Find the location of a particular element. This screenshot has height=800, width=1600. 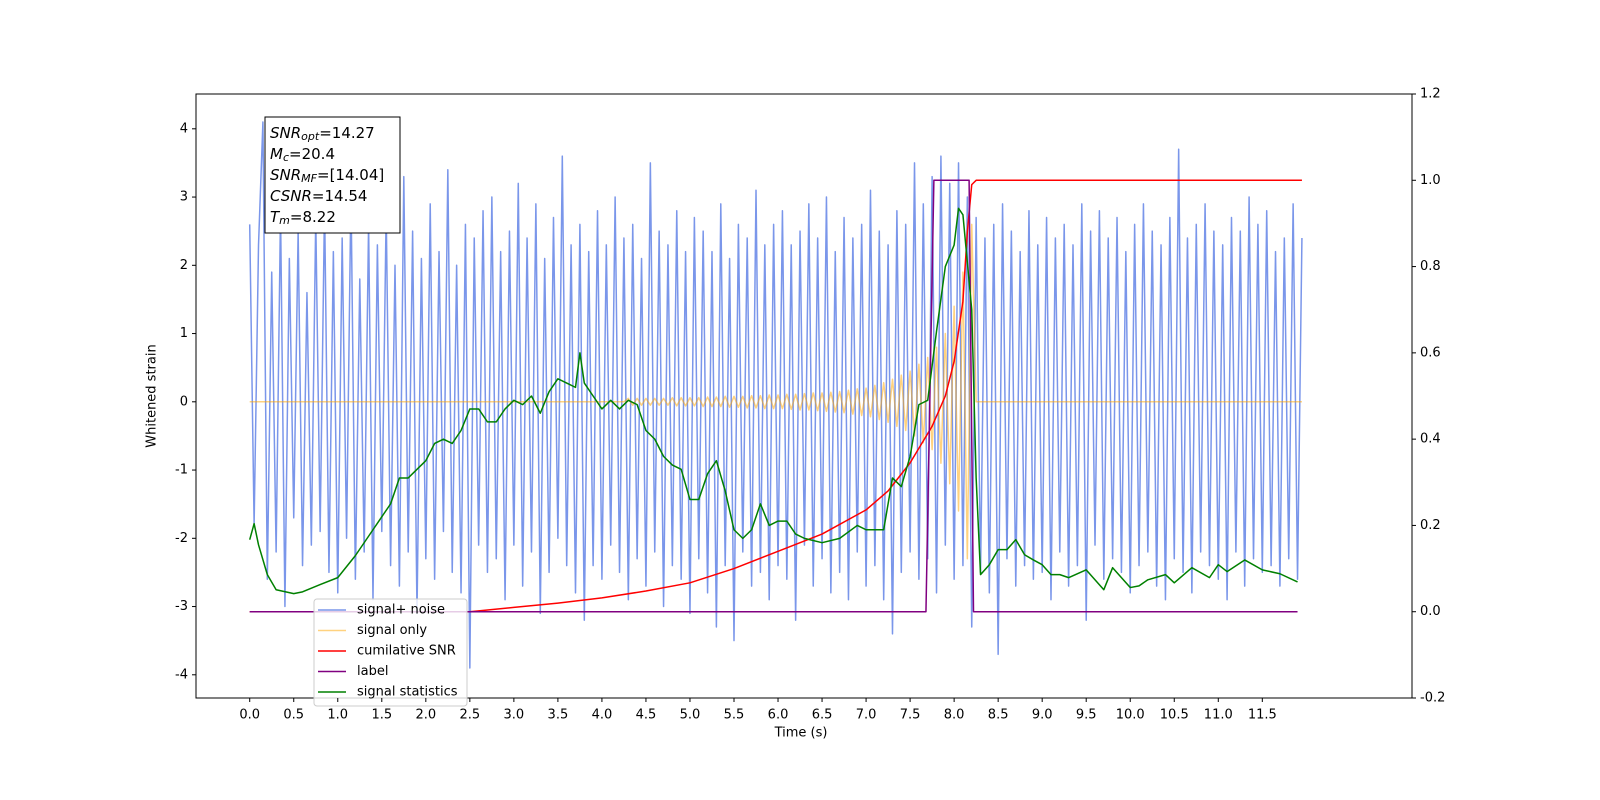

x-tick-label: 3.5 is located at coordinates (558, 715).